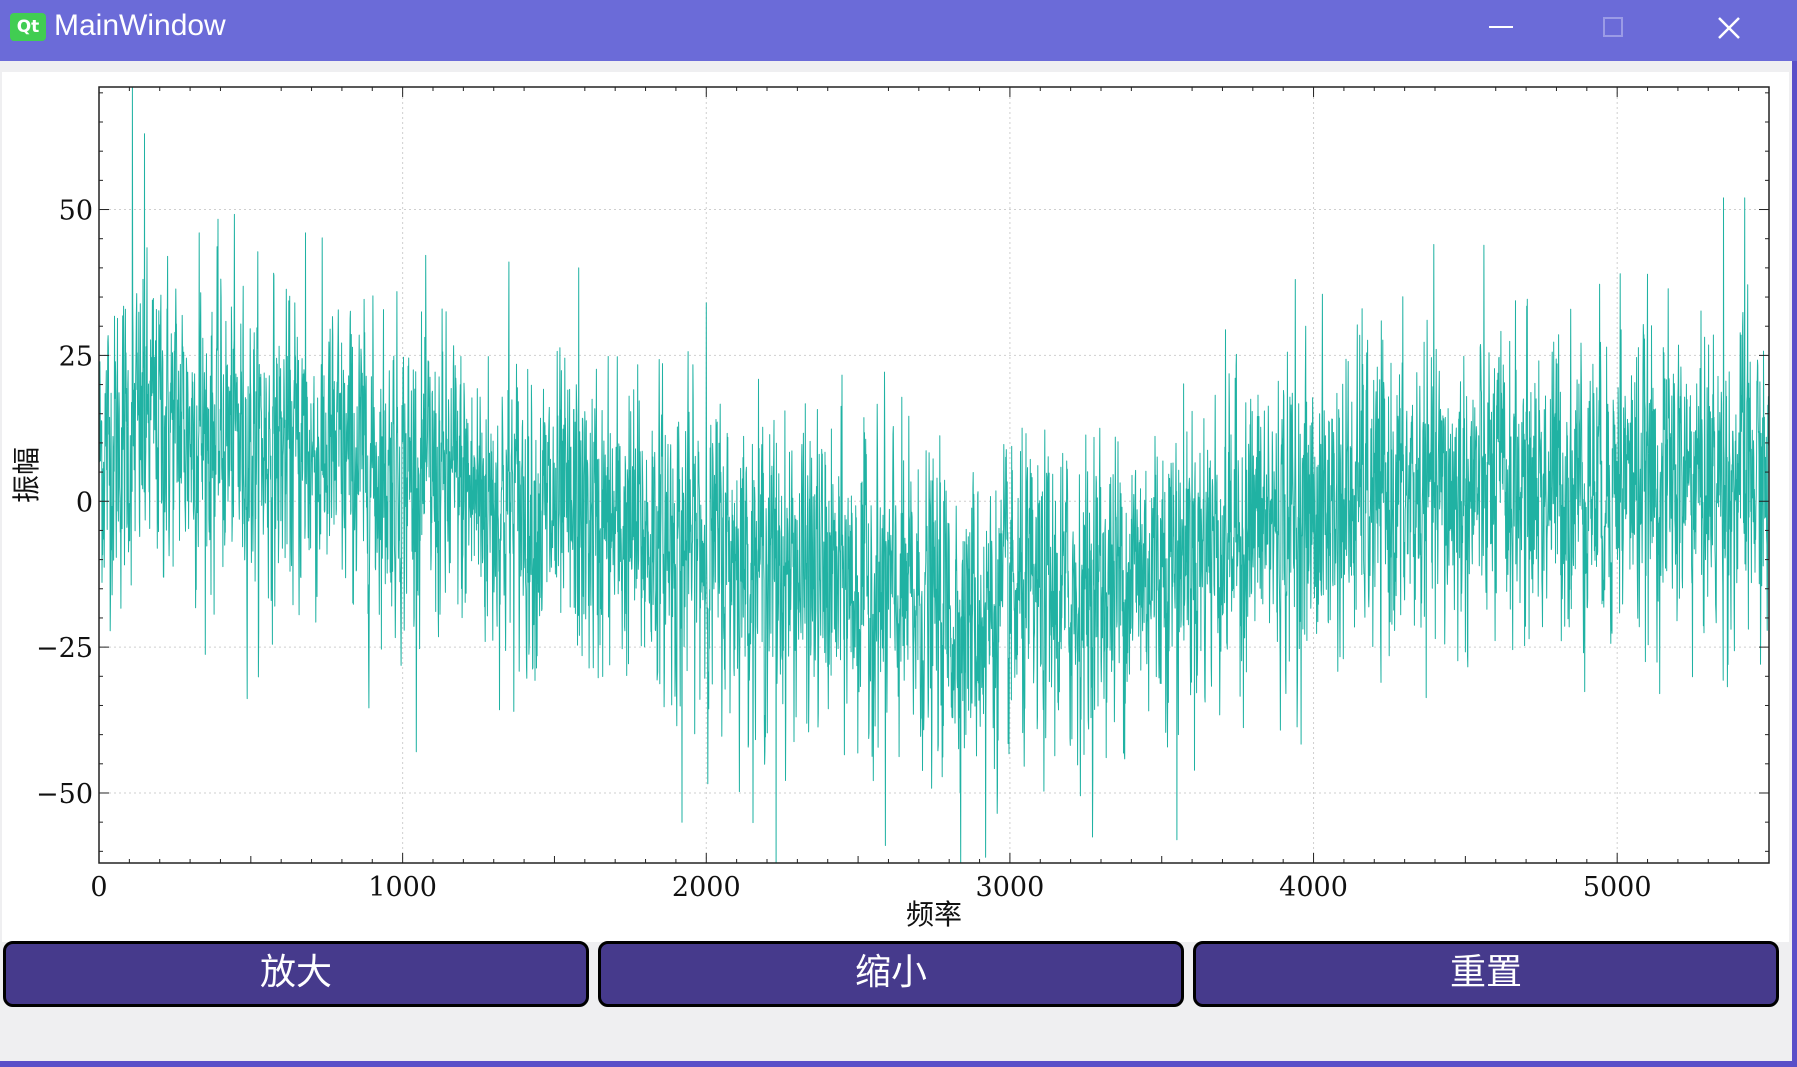 The width and height of the screenshot is (1797, 1067). Describe the element at coordinates (28, 27) in the screenshot. I see `qt-logo-icon: Qt` at that location.